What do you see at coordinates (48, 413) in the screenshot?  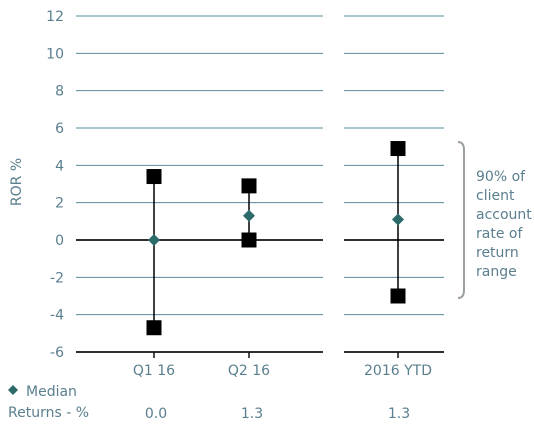 I see `legend-line-2: Returns - %` at bounding box center [48, 413].